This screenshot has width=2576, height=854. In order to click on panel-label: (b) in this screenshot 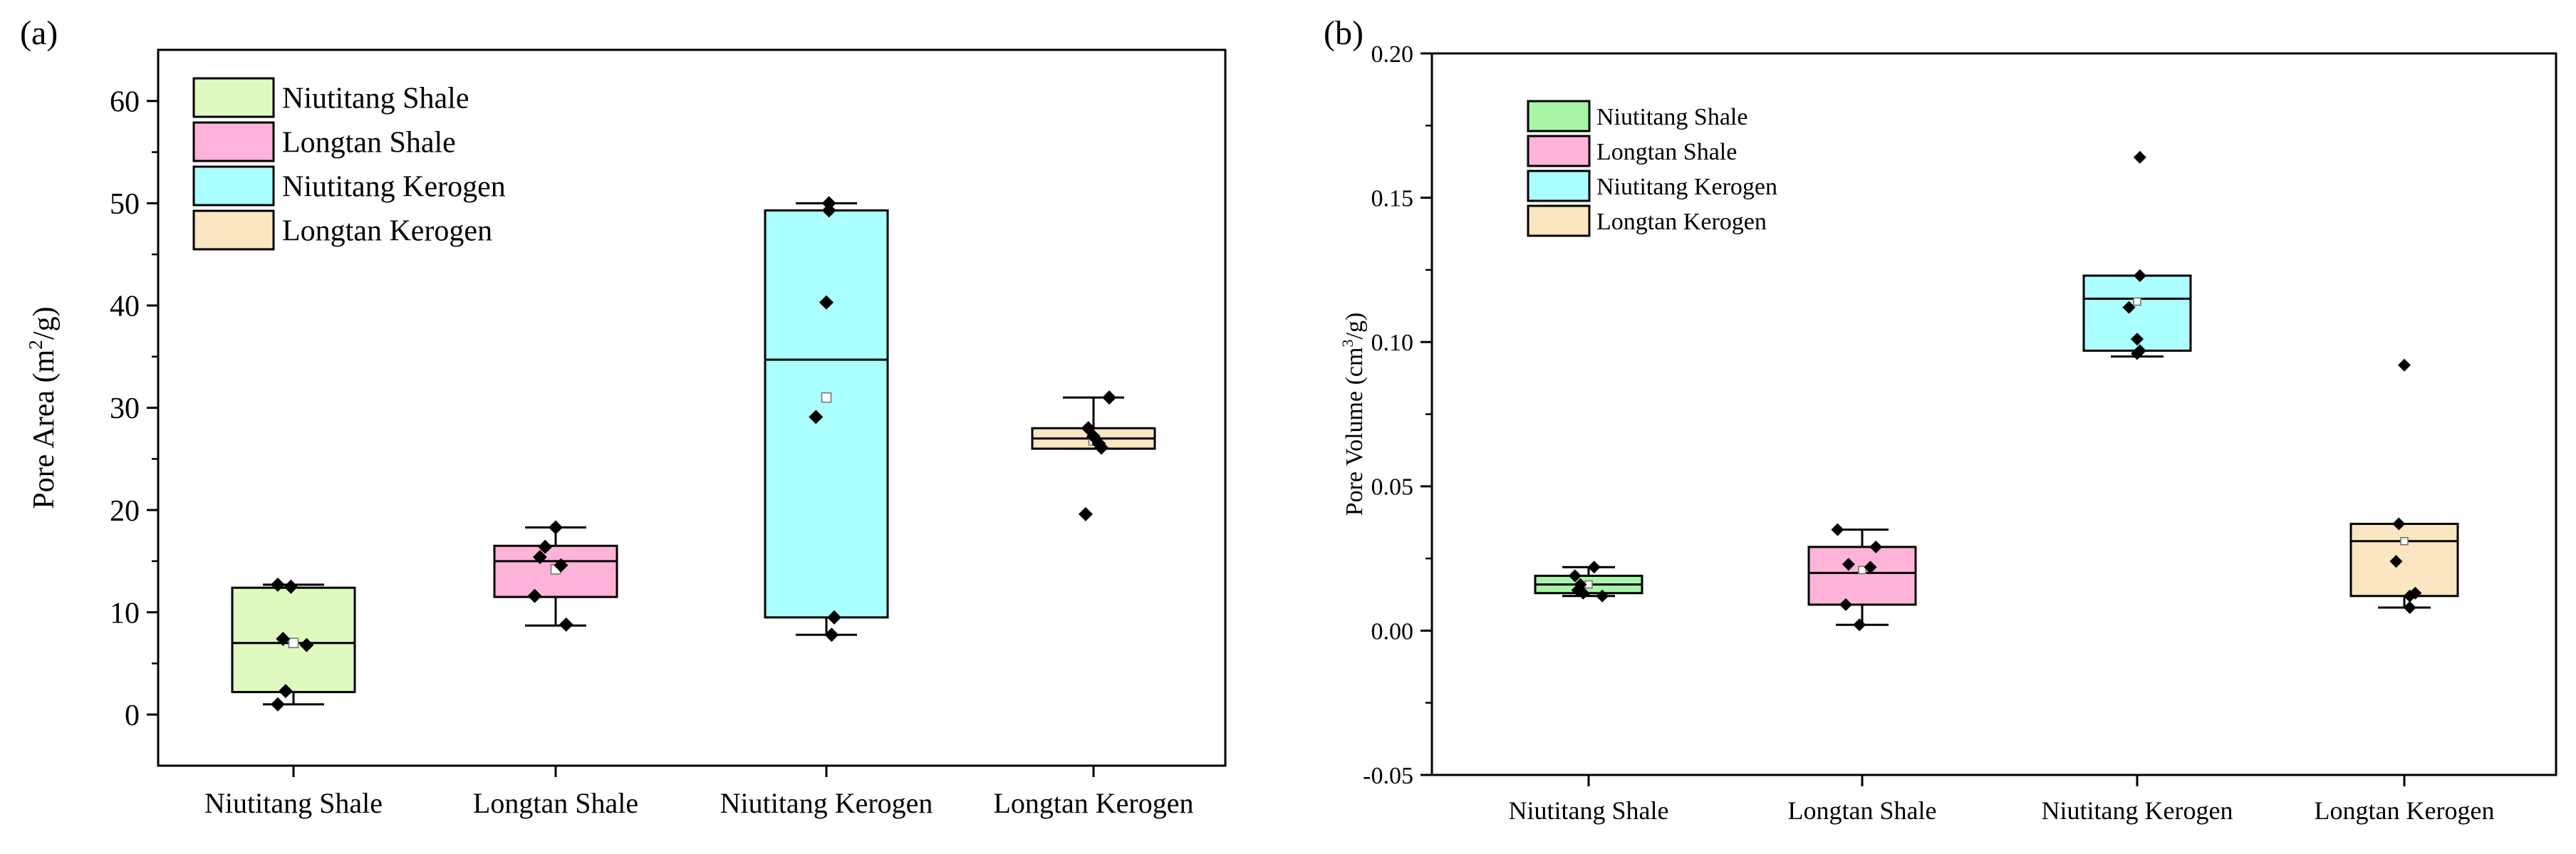, I will do `click(1344, 33)`.